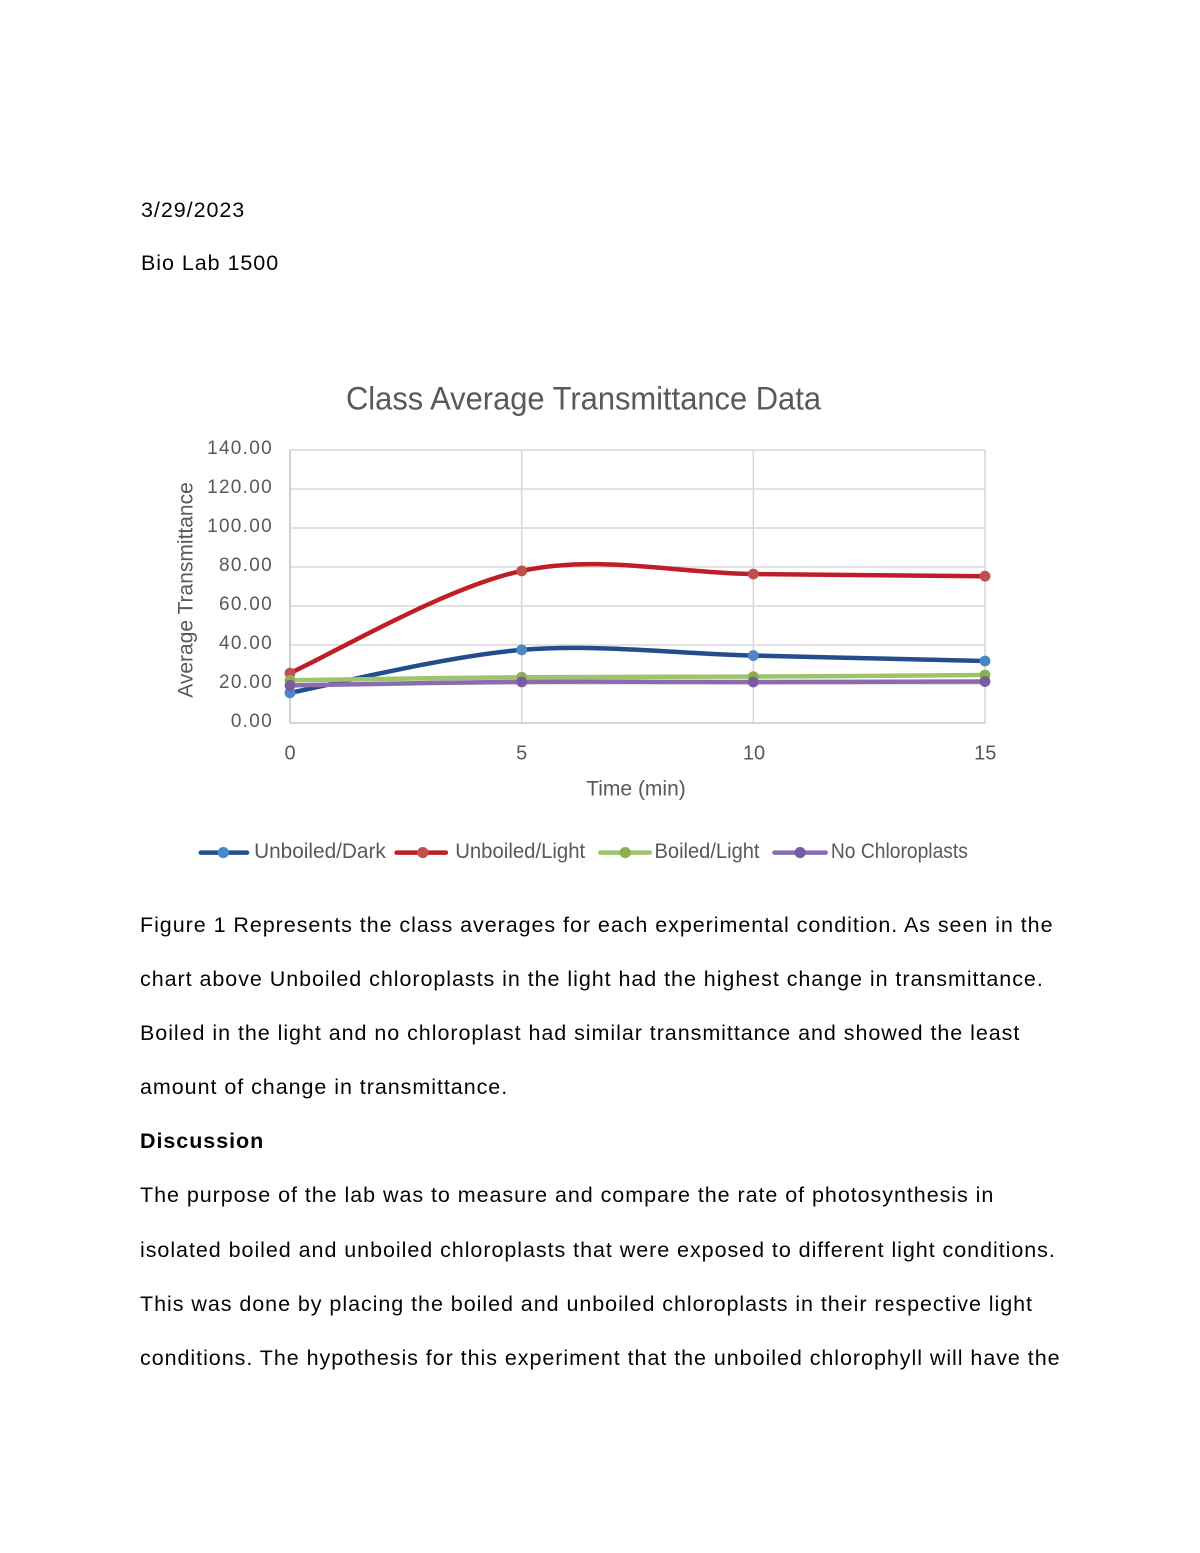 This screenshot has height=1553, width=1200. Describe the element at coordinates (246, 682) in the screenshot. I see `svg-text: 20.00` at that location.